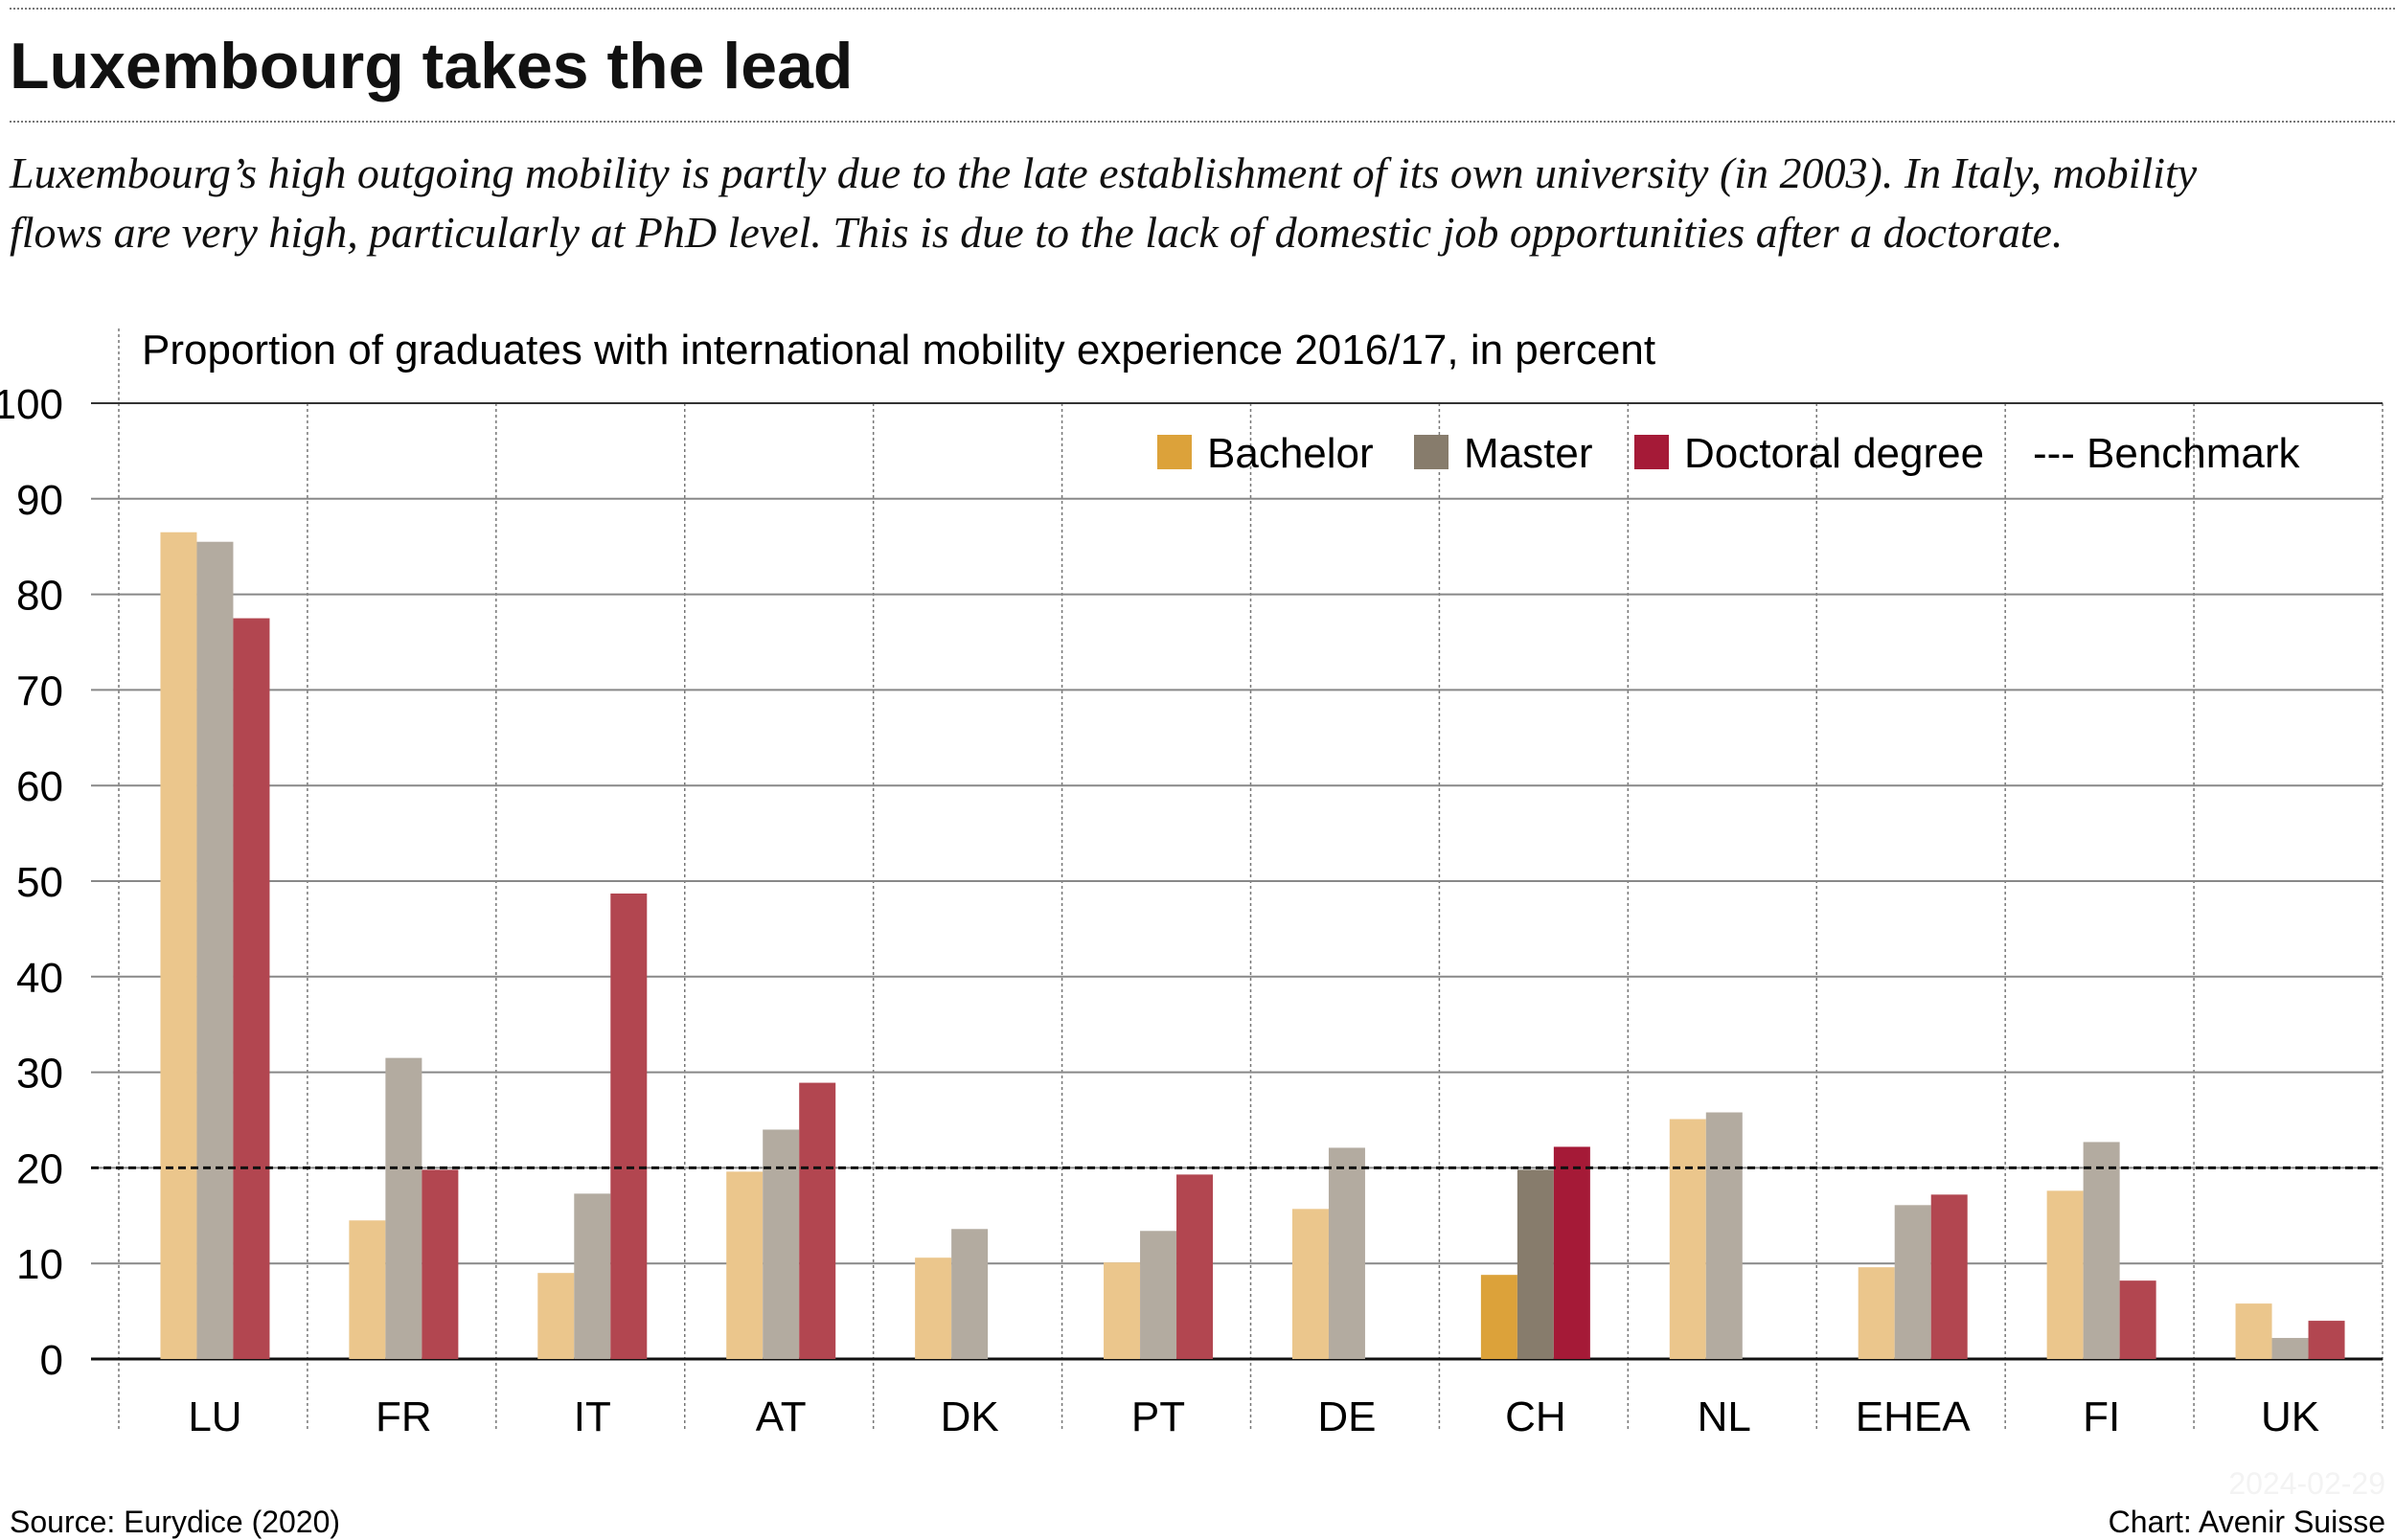  What do you see at coordinates (1535, 1264) in the screenshot?
I see `bar-ch-master` at bounding box center [1535, 1264].